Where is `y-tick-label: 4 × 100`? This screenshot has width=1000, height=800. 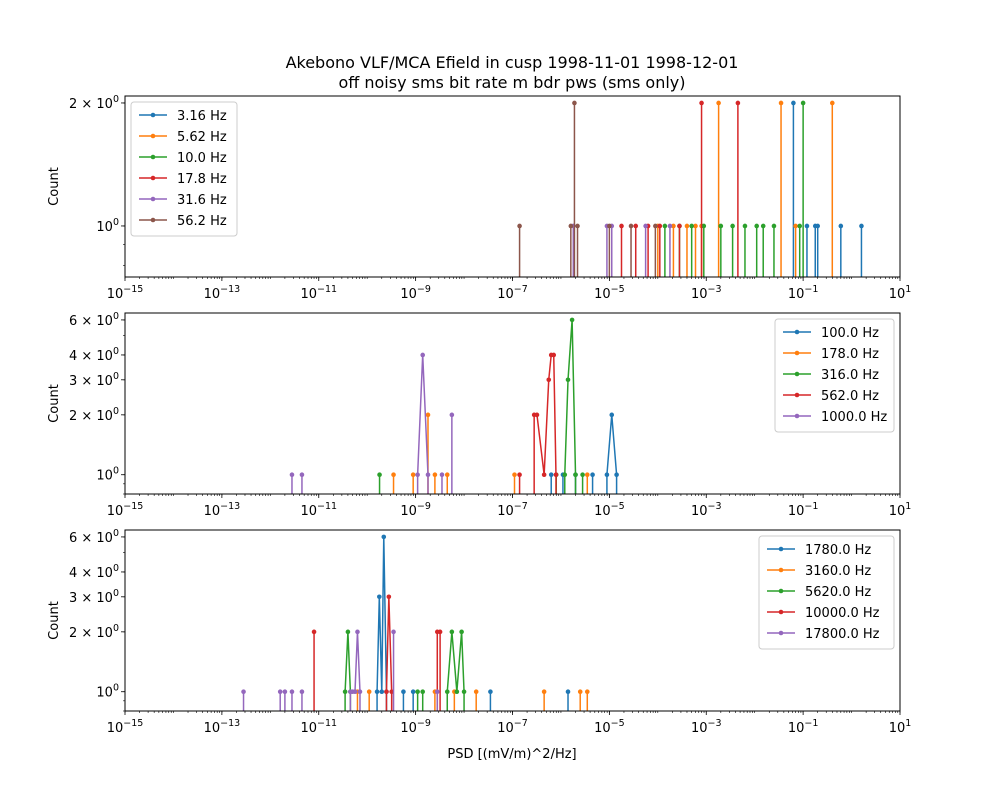 y-tick-label: 4 × 100 is located at coordinates (94, 355).